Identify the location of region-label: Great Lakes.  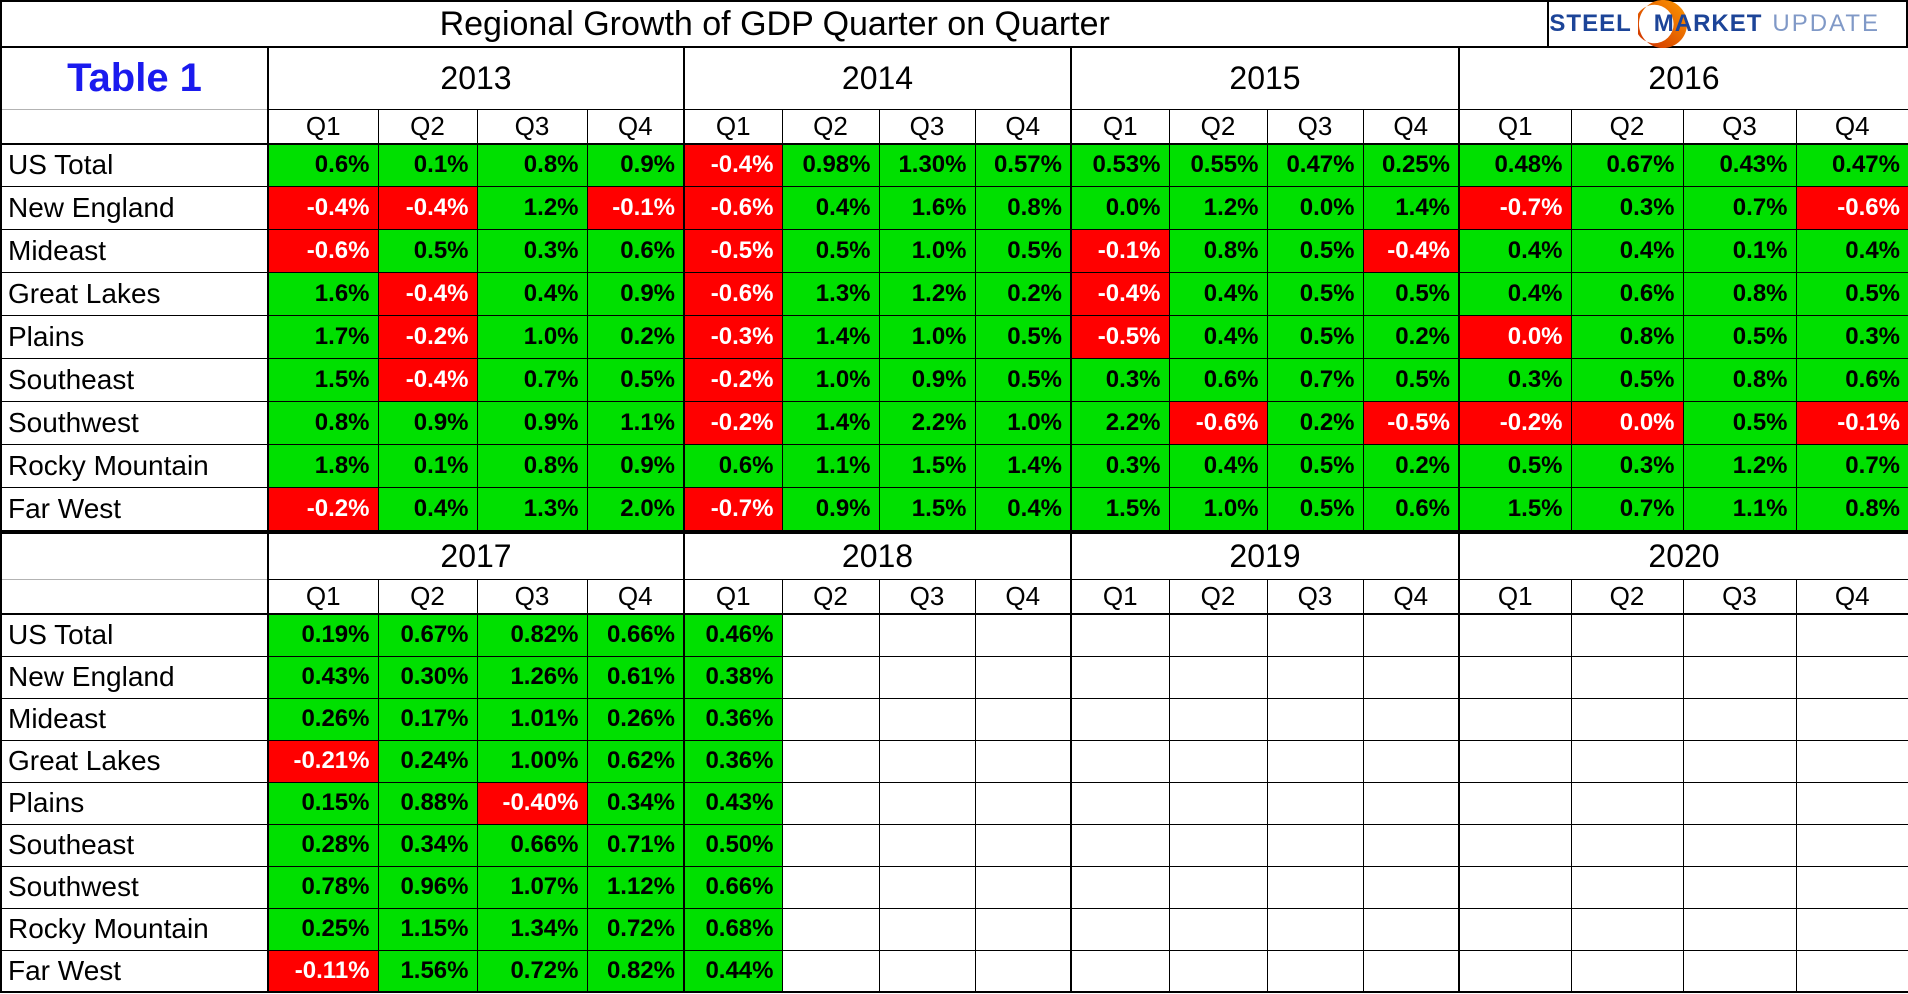
(134, 761).